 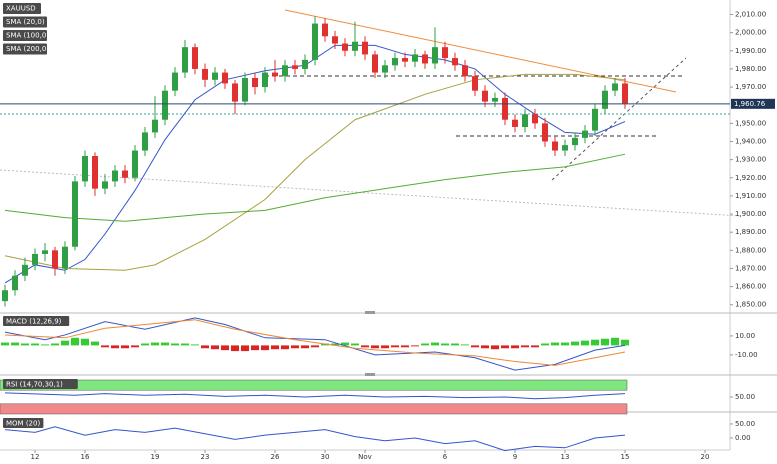 I want to click on x-tick-label: 6, so click(x=445, y=457).